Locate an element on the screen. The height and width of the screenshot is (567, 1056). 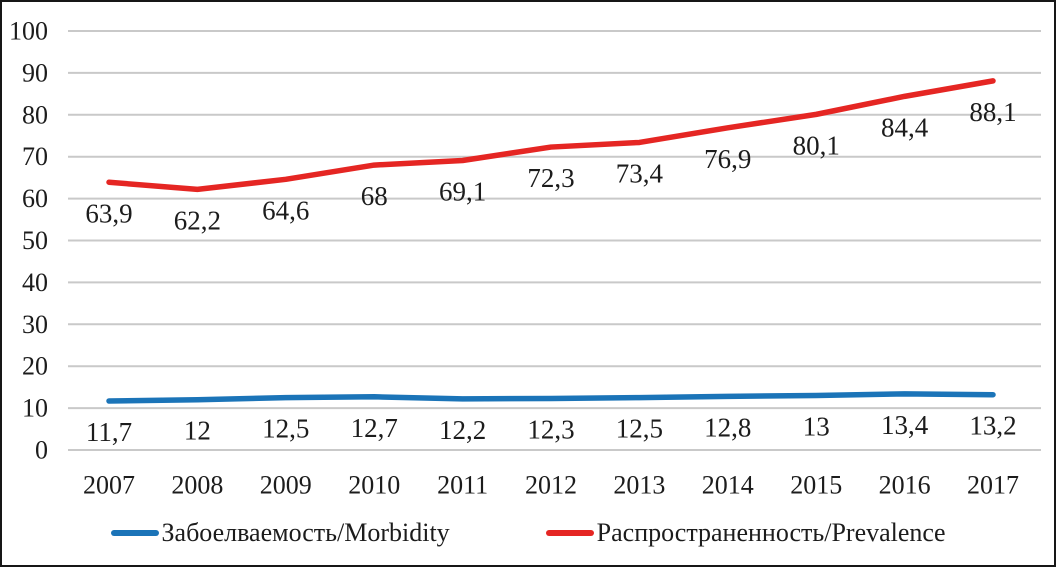
data-label: 72,3 is located at coordinates (550, 178).